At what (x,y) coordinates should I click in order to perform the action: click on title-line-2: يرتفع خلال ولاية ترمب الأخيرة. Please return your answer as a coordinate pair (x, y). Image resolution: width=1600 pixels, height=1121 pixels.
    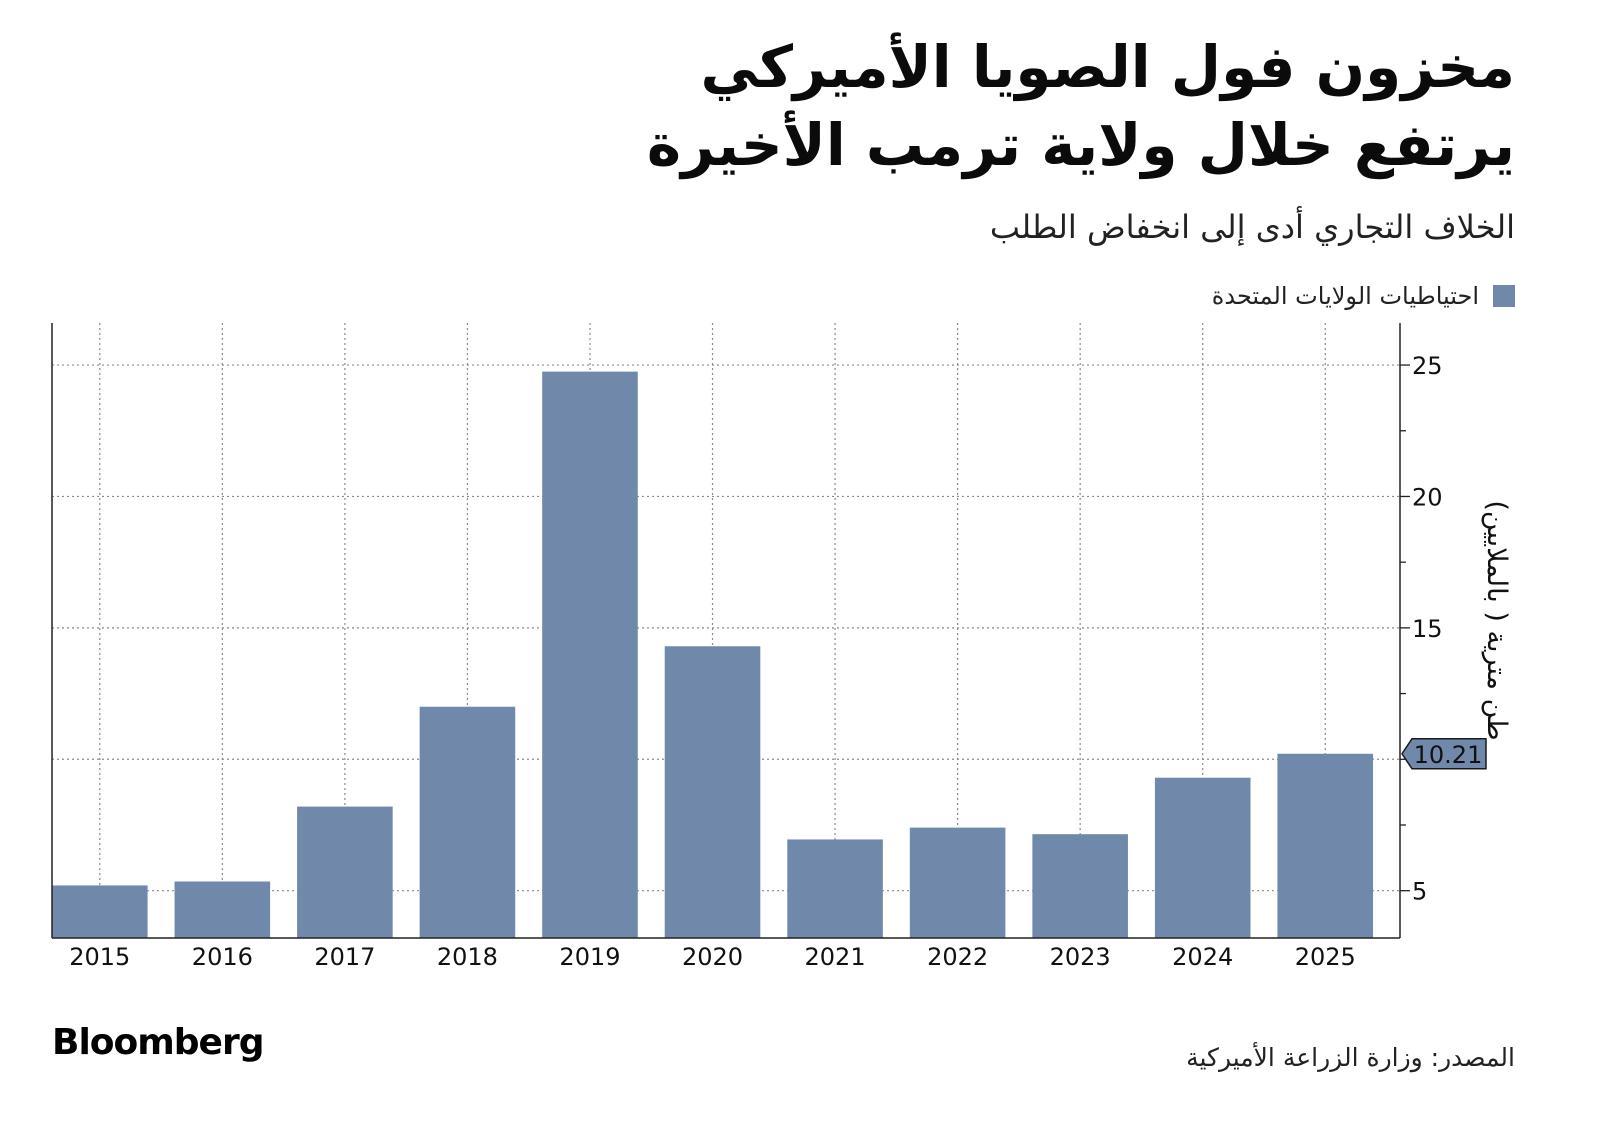
    Looking at the image, I should click on (1080, 145).